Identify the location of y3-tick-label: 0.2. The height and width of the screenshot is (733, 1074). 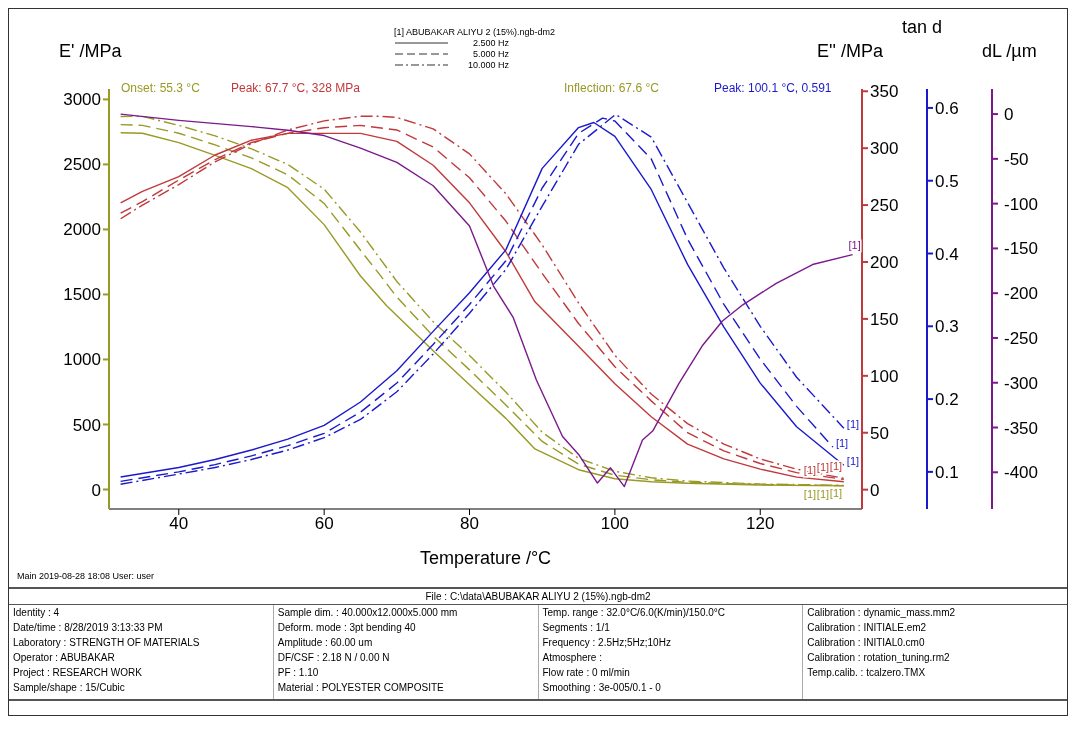
(947, 400).